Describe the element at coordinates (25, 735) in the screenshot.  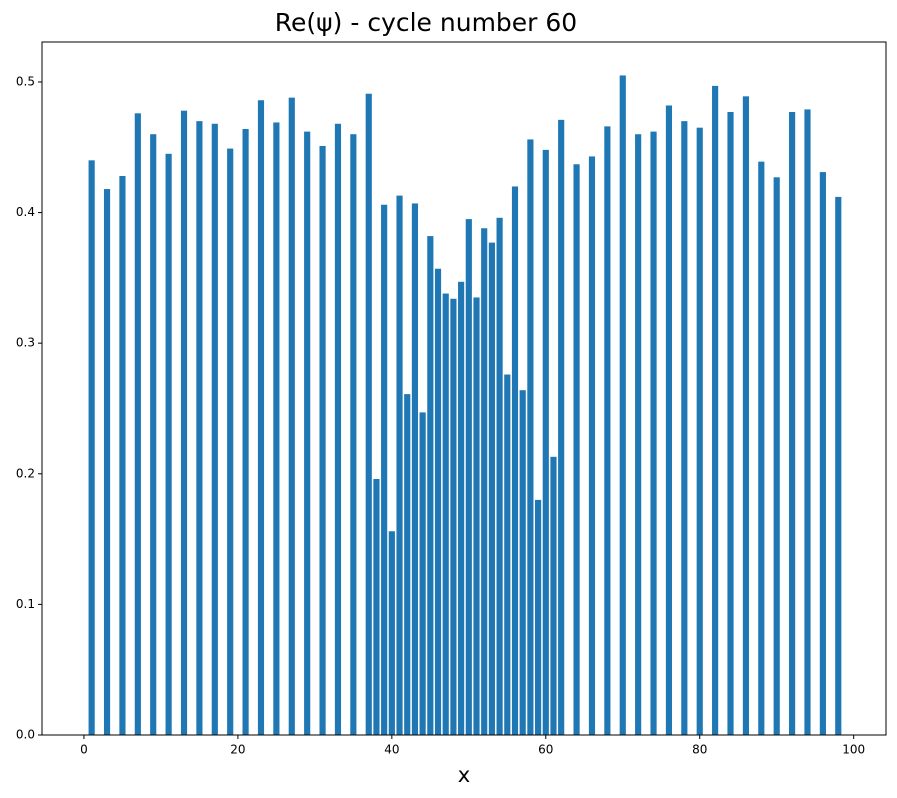
I see `y-tick-label: 0.0` at that location.